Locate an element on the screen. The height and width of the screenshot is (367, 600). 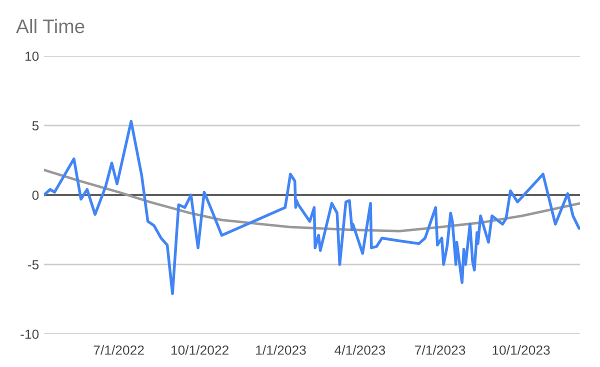
y-tick-label: 0 is located at coordinates (35, 195).